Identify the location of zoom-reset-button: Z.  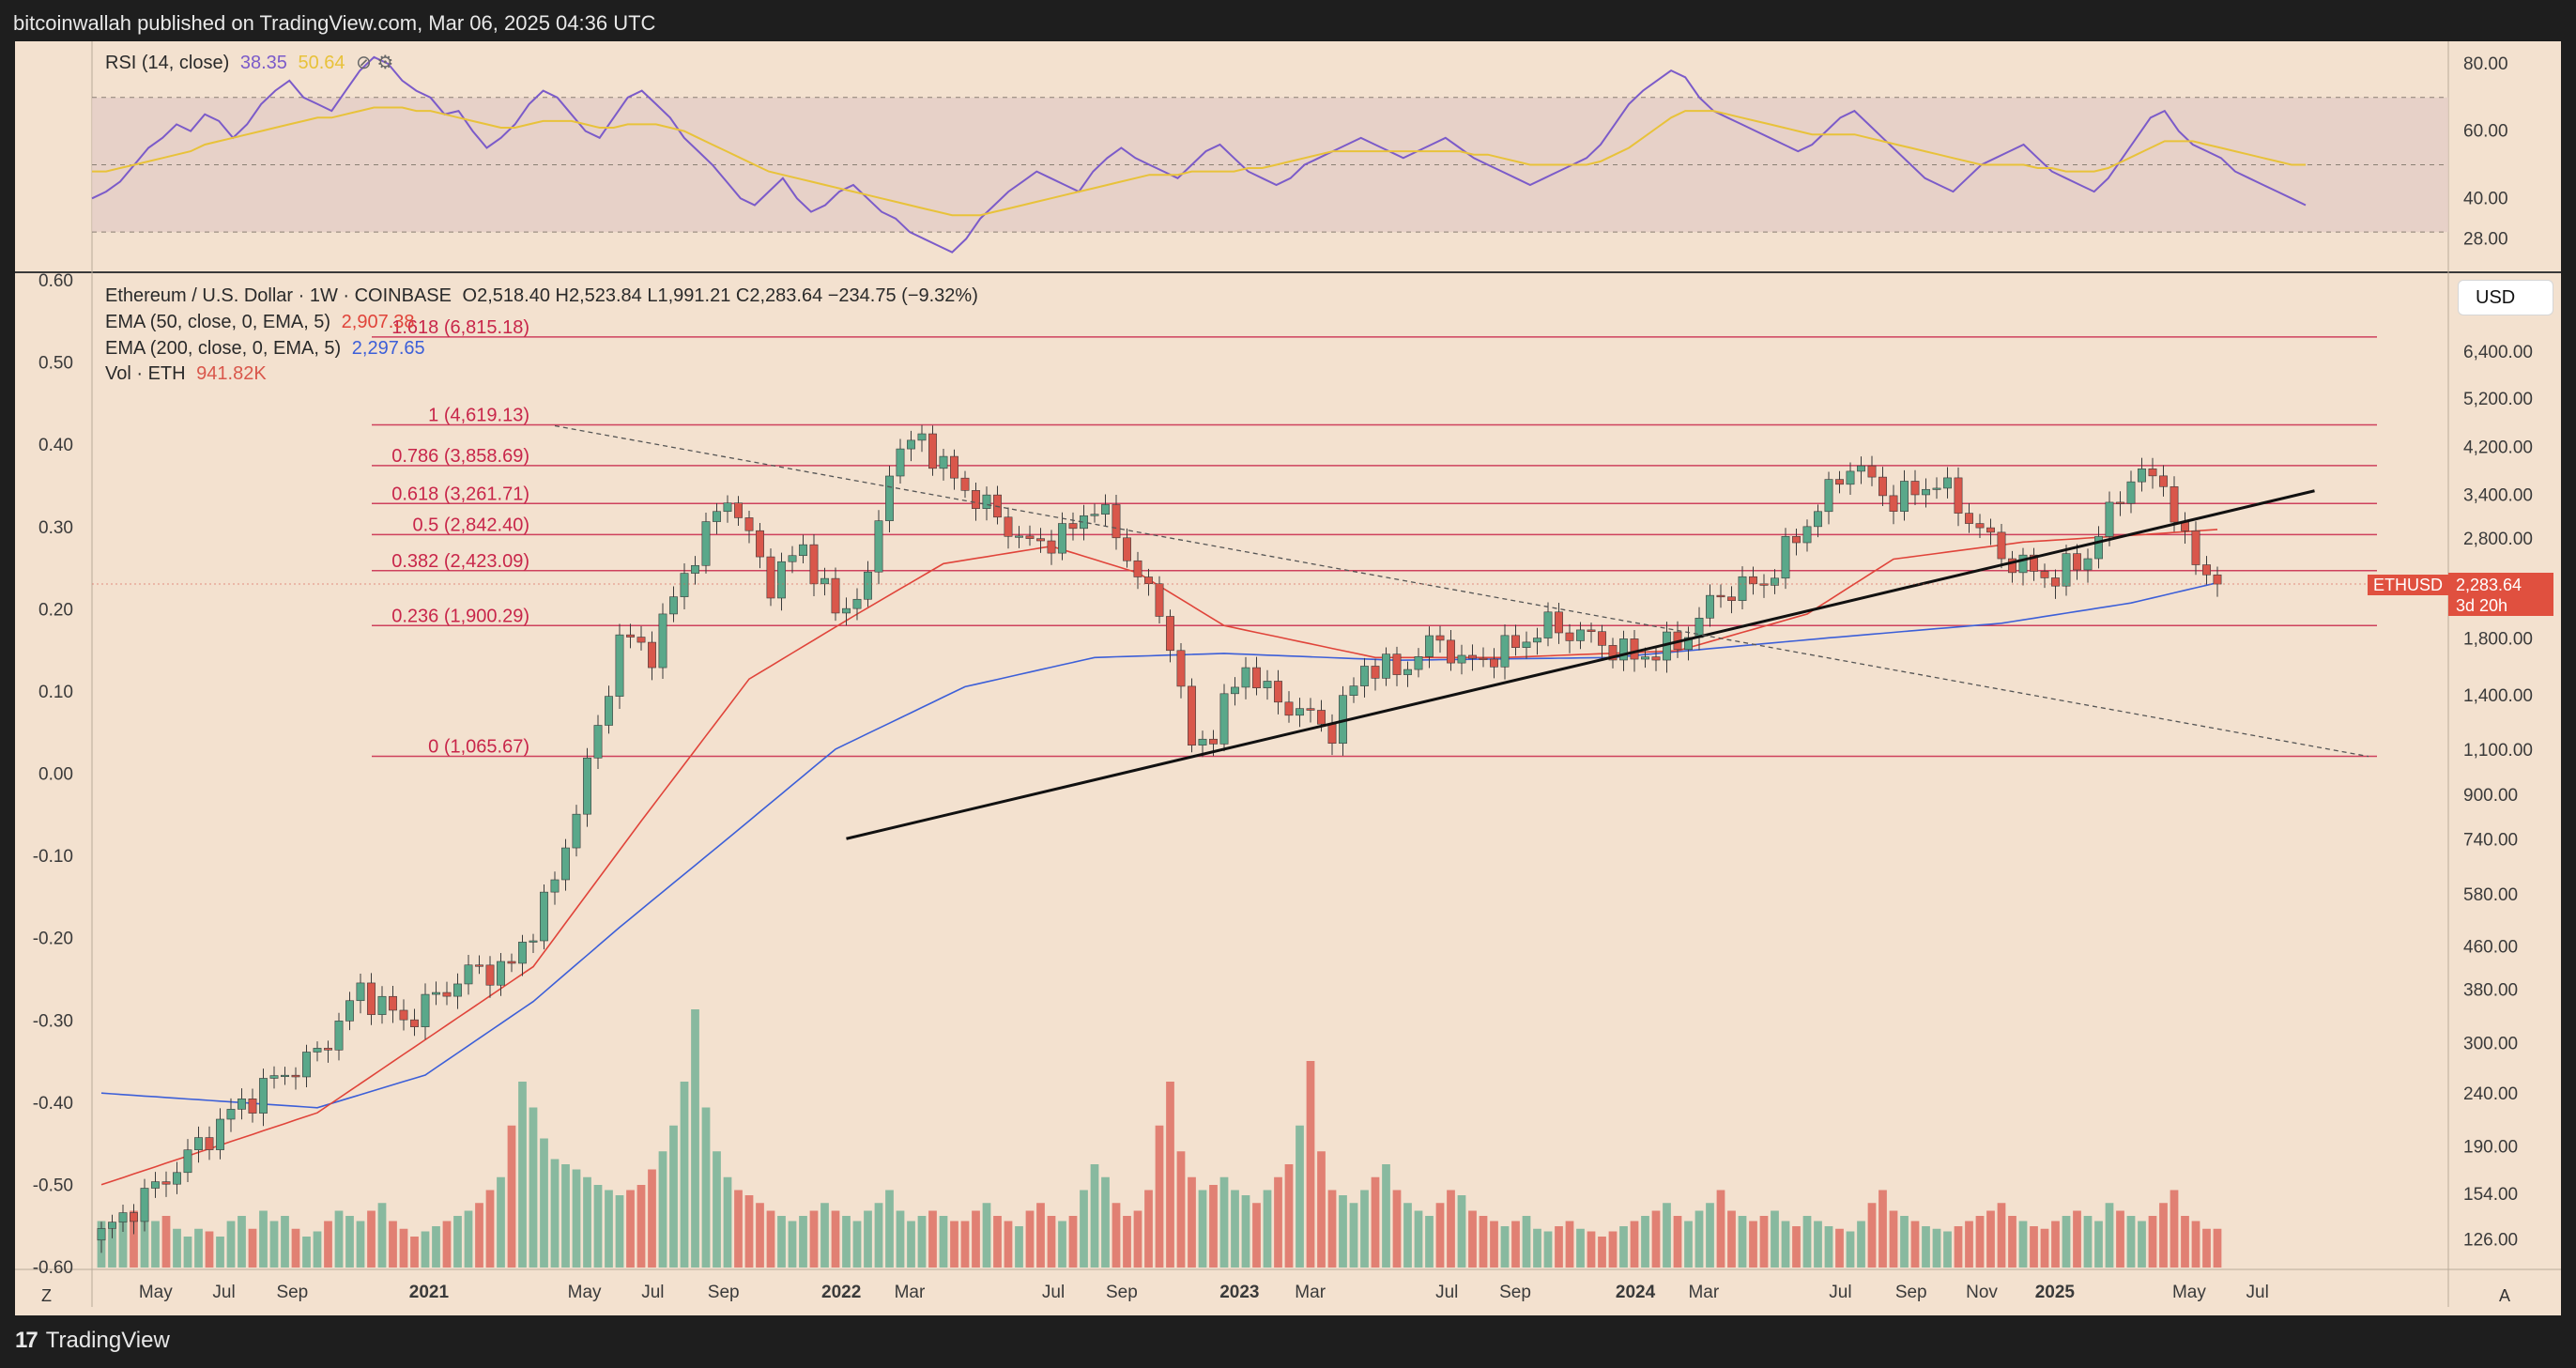
(47, 1296).